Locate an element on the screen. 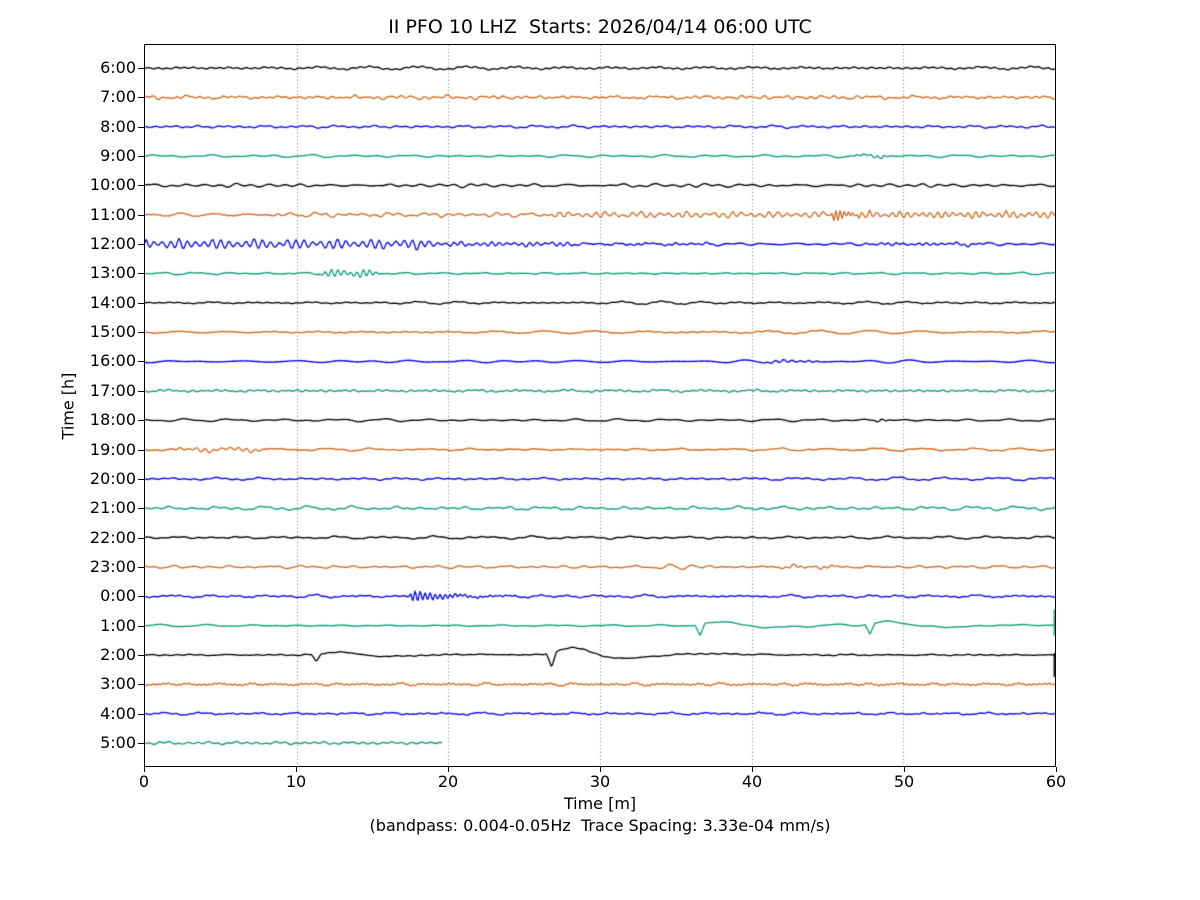 The height and width of the screenshot is (900, 1200). y-tick-label: 15:00 is located at coordinates (112, 332).